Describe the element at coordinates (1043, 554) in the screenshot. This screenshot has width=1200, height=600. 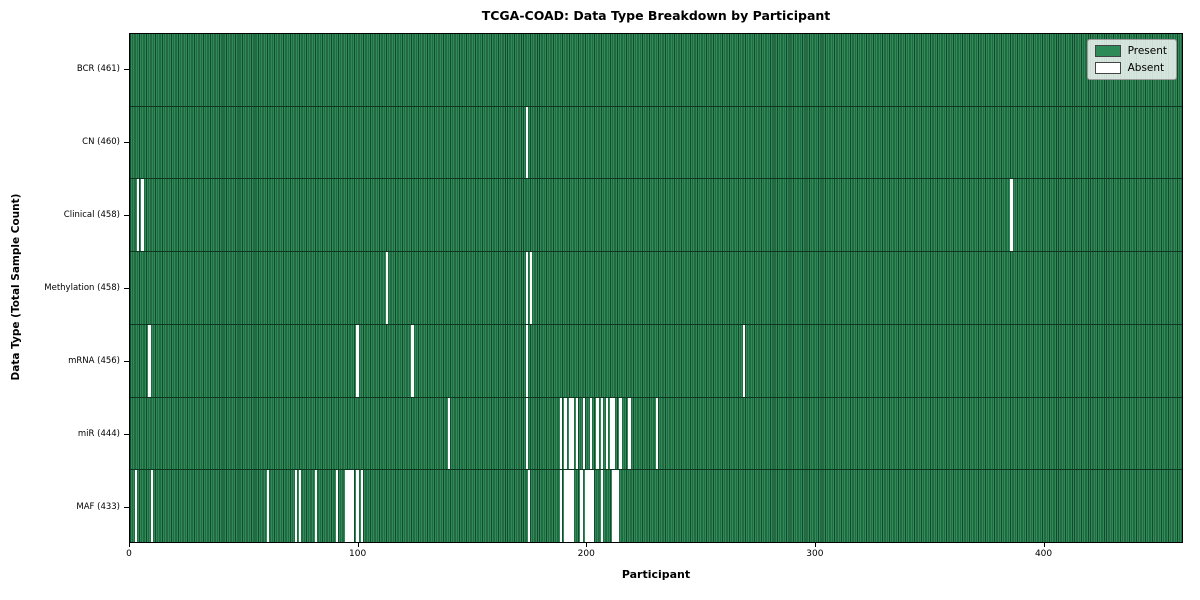
I see `x-tick-label-400: 400` at that location.